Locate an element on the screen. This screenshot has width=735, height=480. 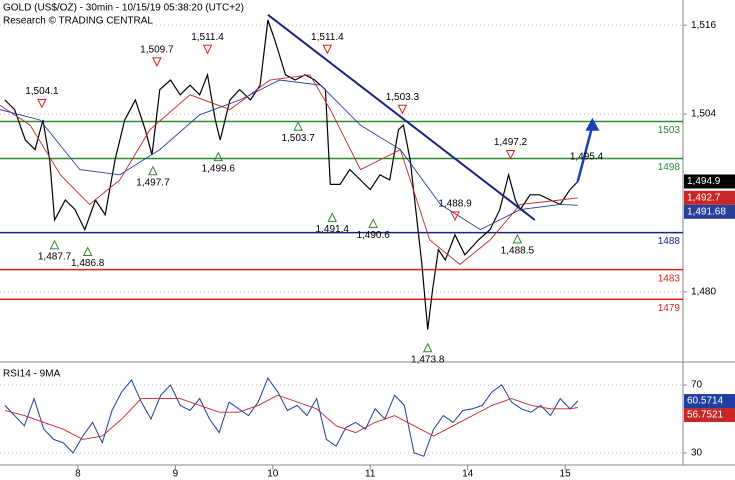
y-tick-label: 30 is located at coordinates (697, 453).